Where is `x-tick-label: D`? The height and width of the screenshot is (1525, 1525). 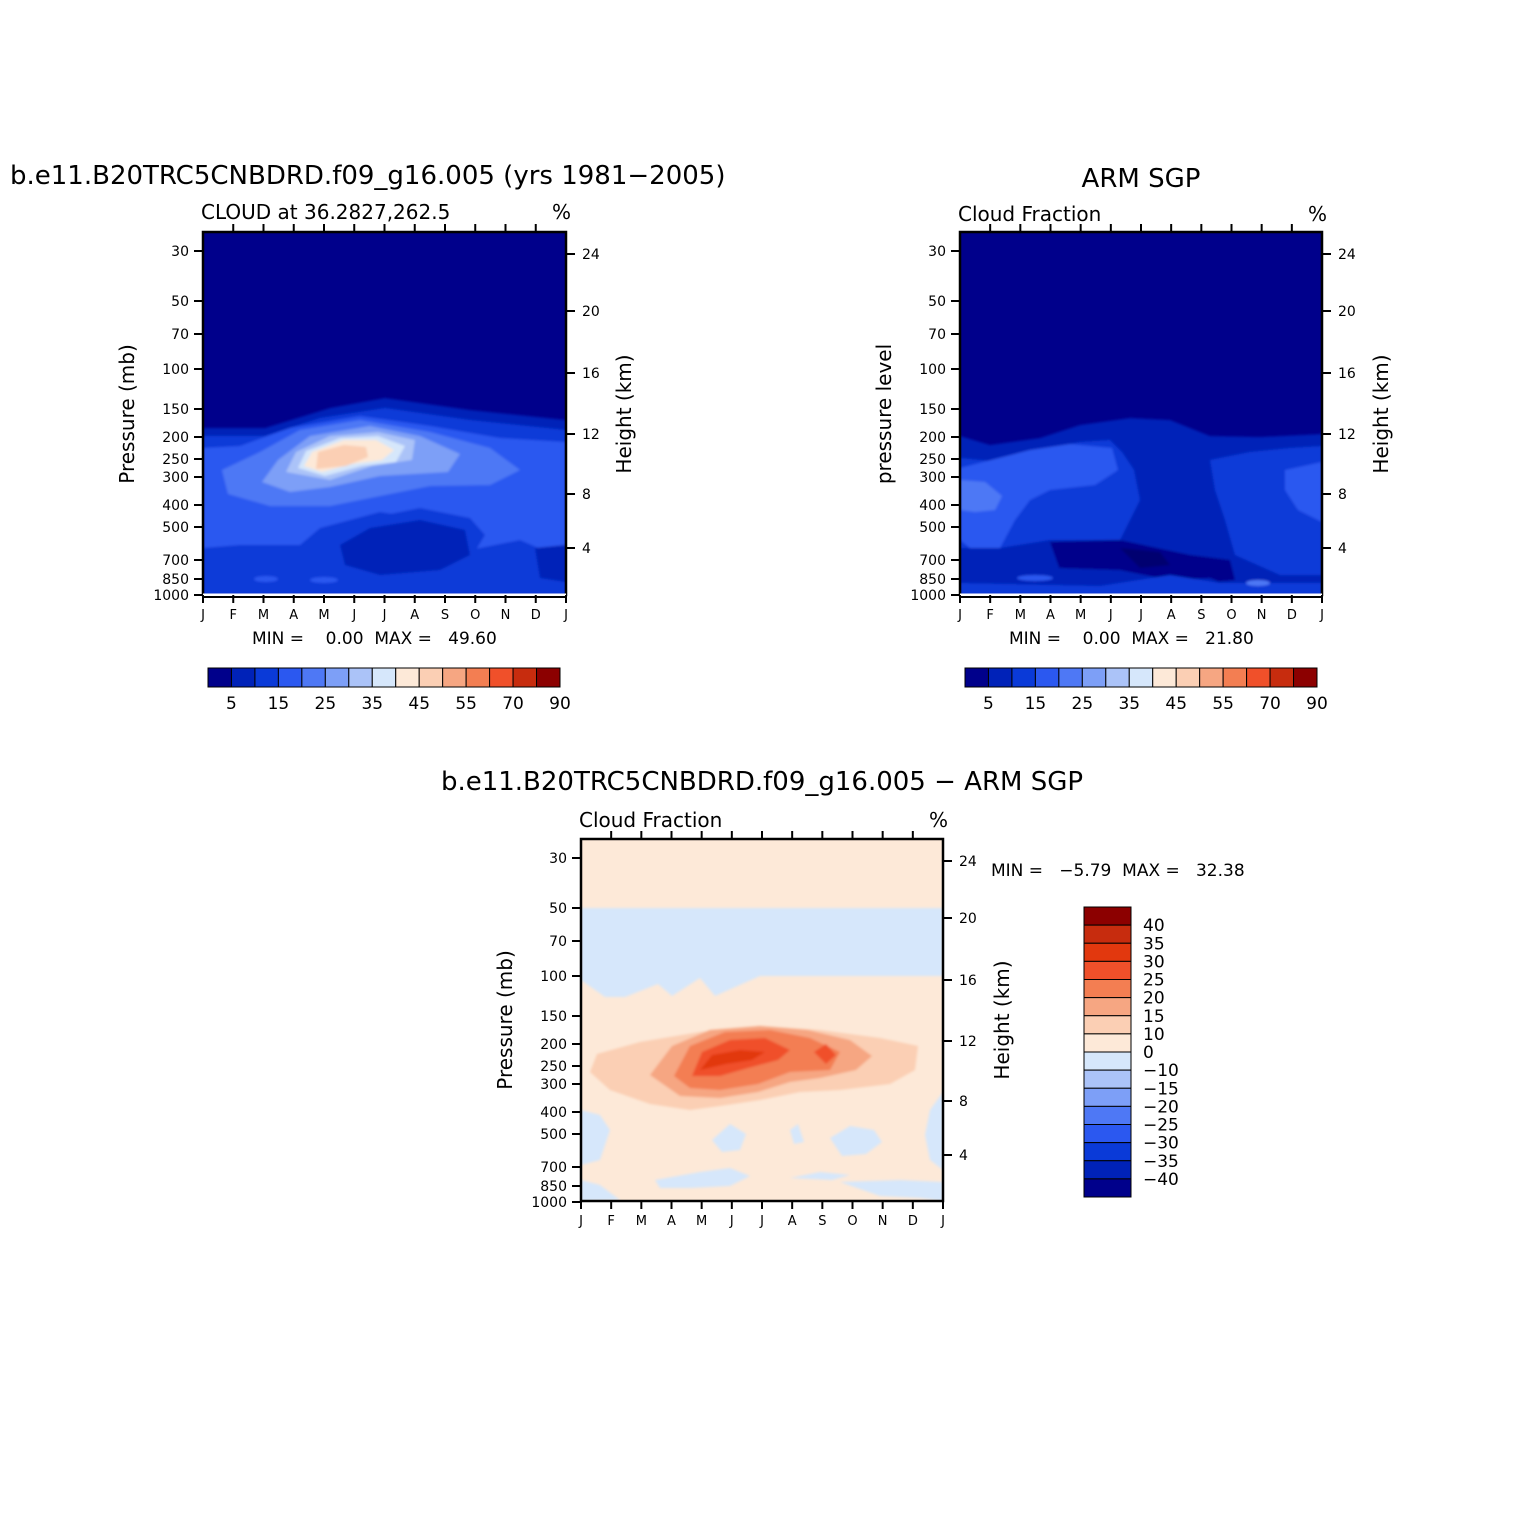
x-tick-label: D is located at coordinates (913, 1221).